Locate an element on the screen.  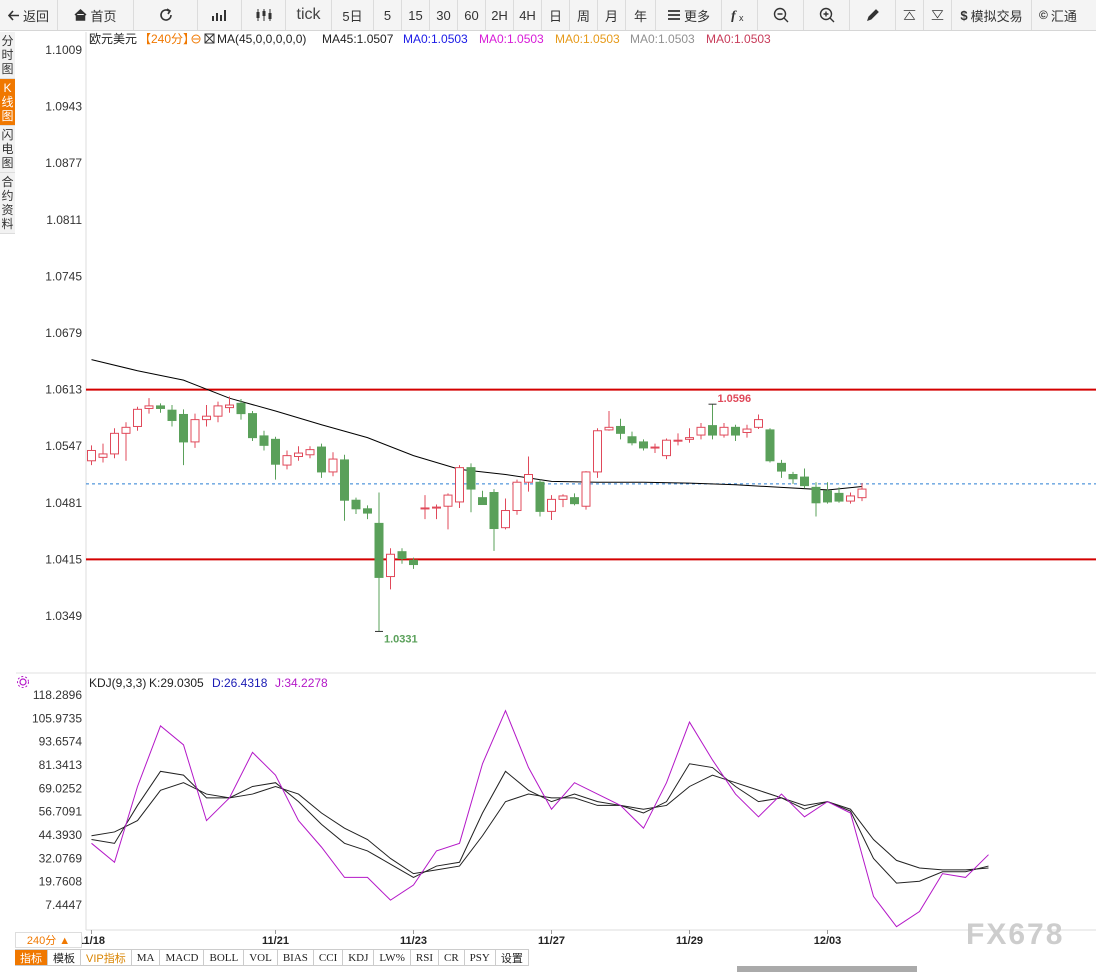
tab-contract-info: 合 约 资 料 is located at coordinates (7, 203).